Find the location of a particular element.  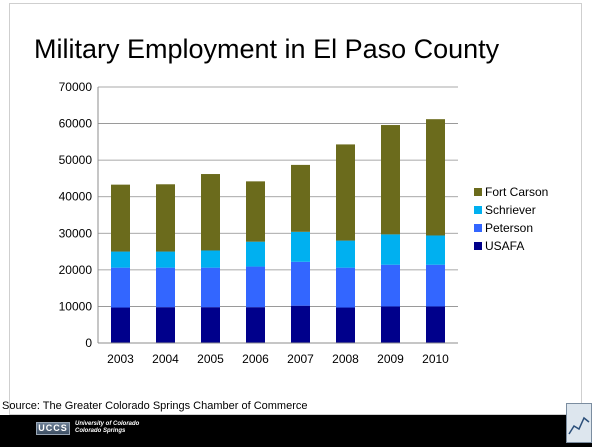

legend-label-peterson: Peterson is located at coordinates (509, 228).